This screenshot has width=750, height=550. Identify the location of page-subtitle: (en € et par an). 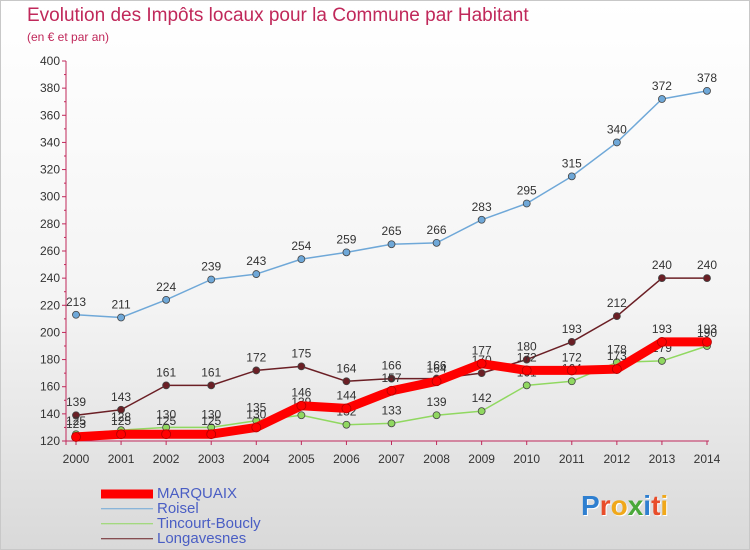
(68, 37).